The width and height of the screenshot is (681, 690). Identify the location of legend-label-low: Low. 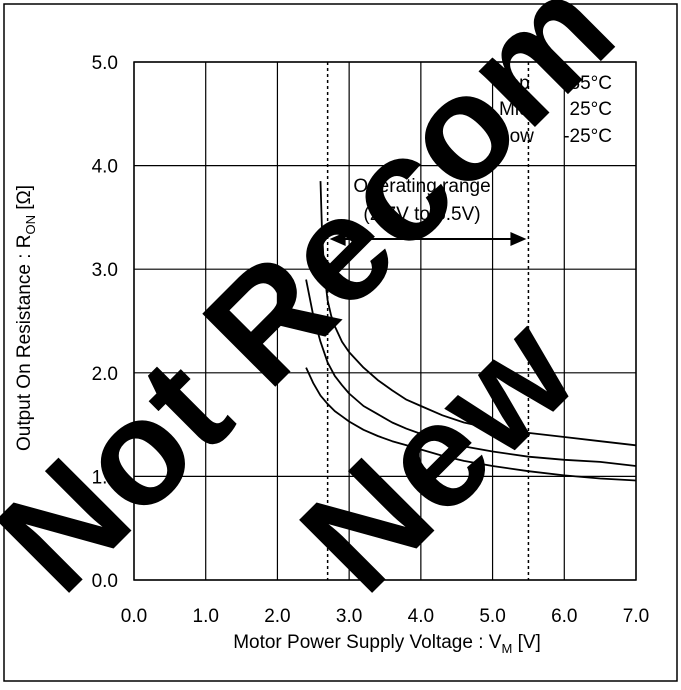
(516, 136).